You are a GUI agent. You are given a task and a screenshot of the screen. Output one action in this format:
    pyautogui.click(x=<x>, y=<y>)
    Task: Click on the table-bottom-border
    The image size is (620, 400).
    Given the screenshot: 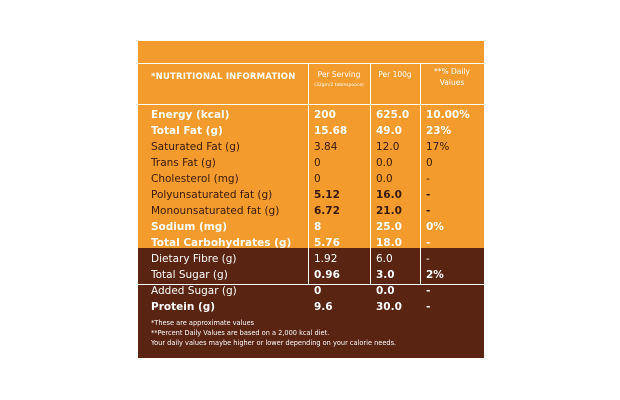 What is the action you would take?
    pyautogui.click(x=311, y=284)
    